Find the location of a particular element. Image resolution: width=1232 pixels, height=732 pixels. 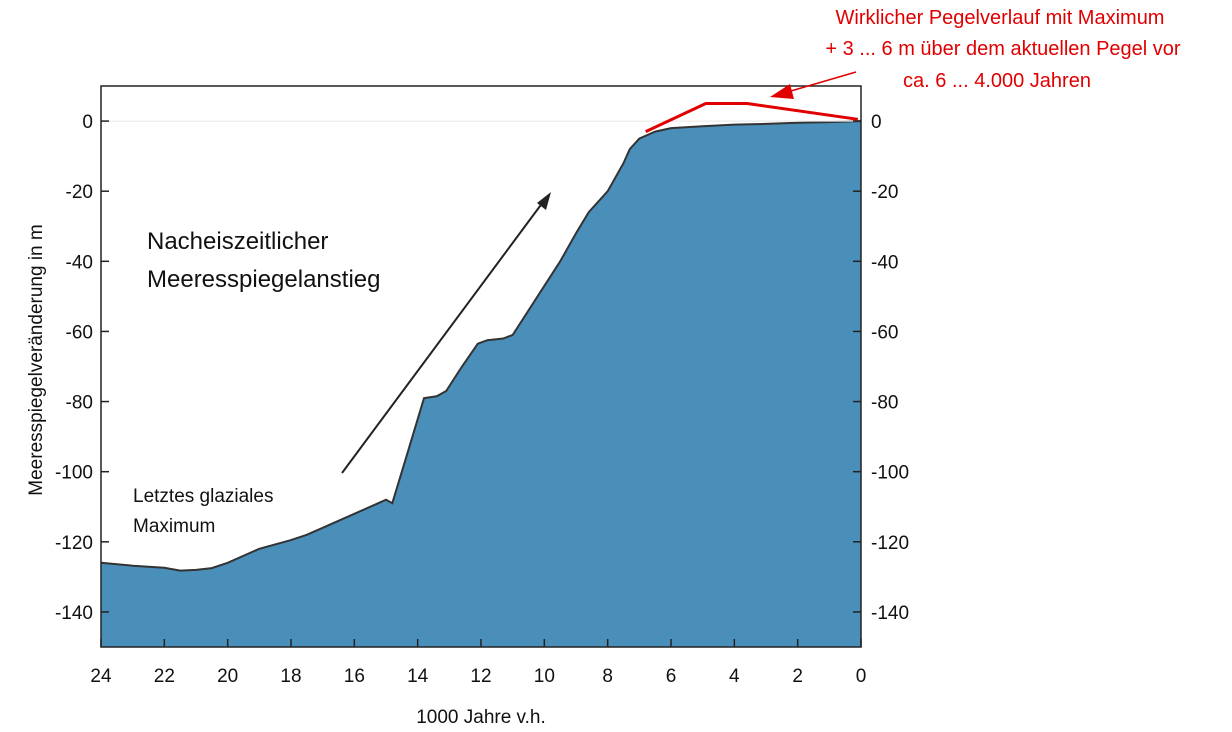

red-annotation-line2: + 3 ... 6 m über dem aktuellen Pegel vor is located at coordinates (1003, 49).